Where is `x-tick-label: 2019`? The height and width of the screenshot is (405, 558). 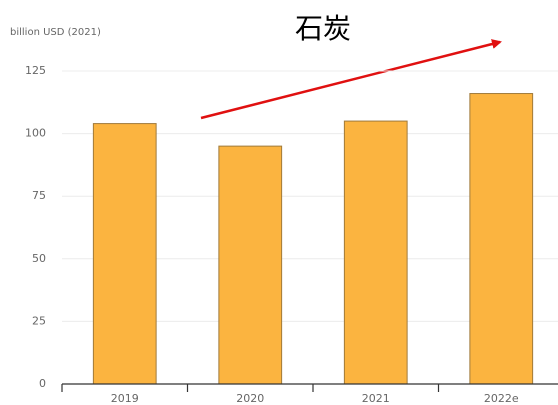 x-tick-label: 2019 is located at coordinates (125, 398).